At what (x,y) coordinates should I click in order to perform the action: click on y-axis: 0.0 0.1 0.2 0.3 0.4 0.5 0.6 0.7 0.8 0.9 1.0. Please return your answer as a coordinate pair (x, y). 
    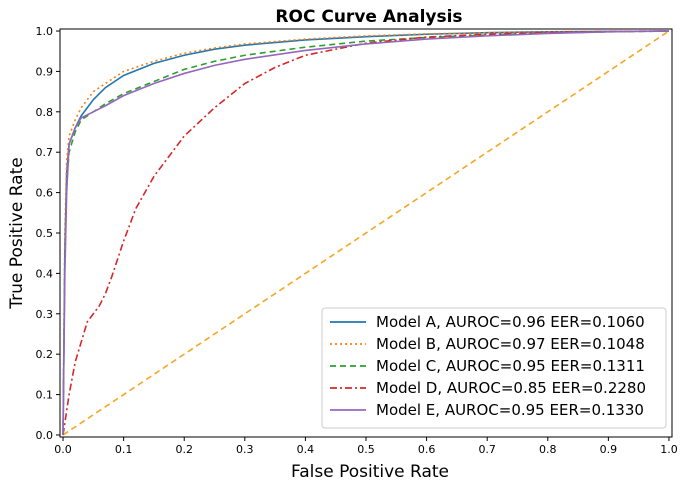
    Looking at the image, I should click on (48, 233).